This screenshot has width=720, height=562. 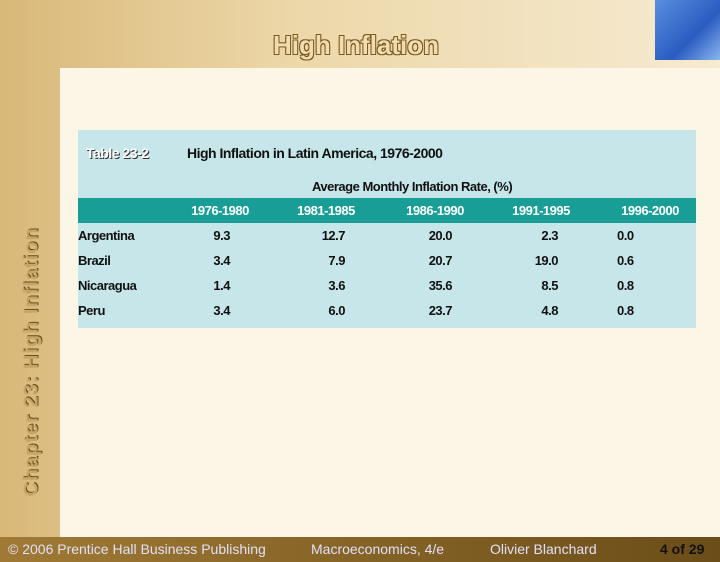 What do you see at coordinates (106, 235) in the screenshot?
I see `row-label: Argentina` at bounding box center [106, 235].